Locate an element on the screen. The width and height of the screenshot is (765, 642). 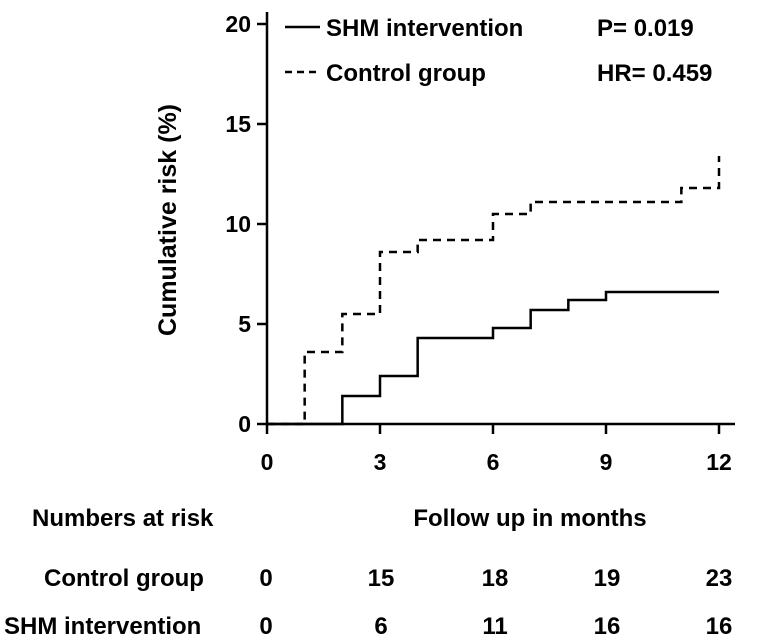
risk-row-label-control: Control group is located at coordinates (124, 578).